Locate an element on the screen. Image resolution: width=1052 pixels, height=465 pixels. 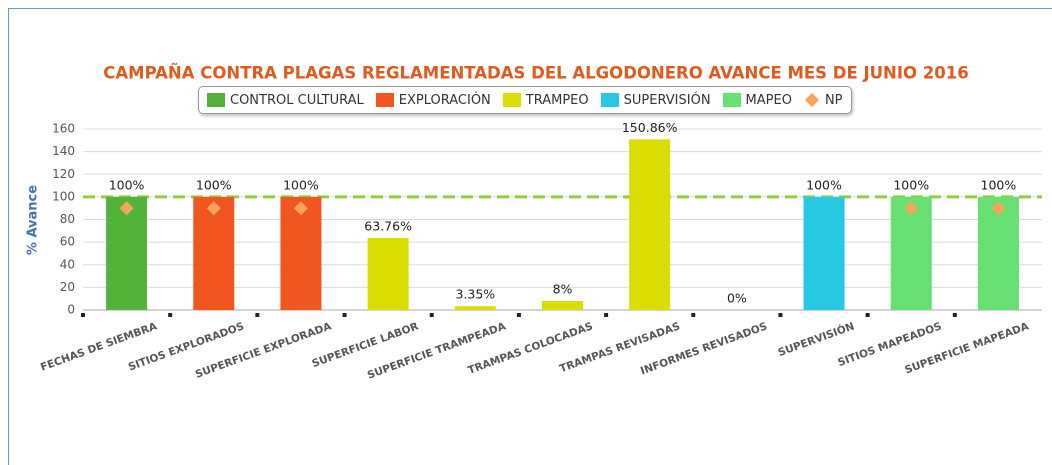
legend-item: EXPLORACIÓN is located at coordinates (433, 100).